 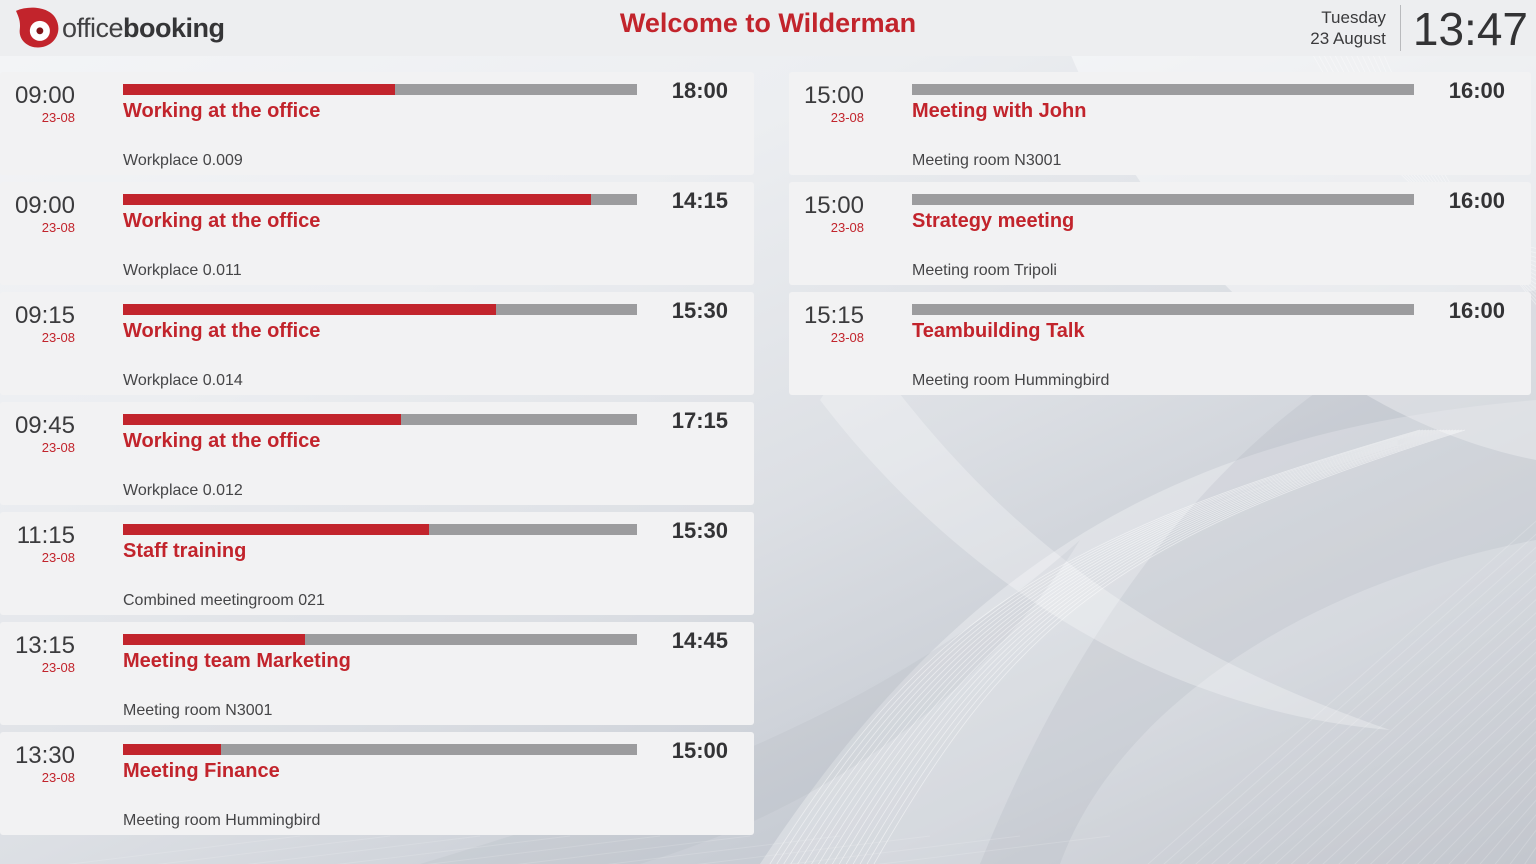 I want to click on weekday-label: Tuesday, so click(x=1353, y=17).